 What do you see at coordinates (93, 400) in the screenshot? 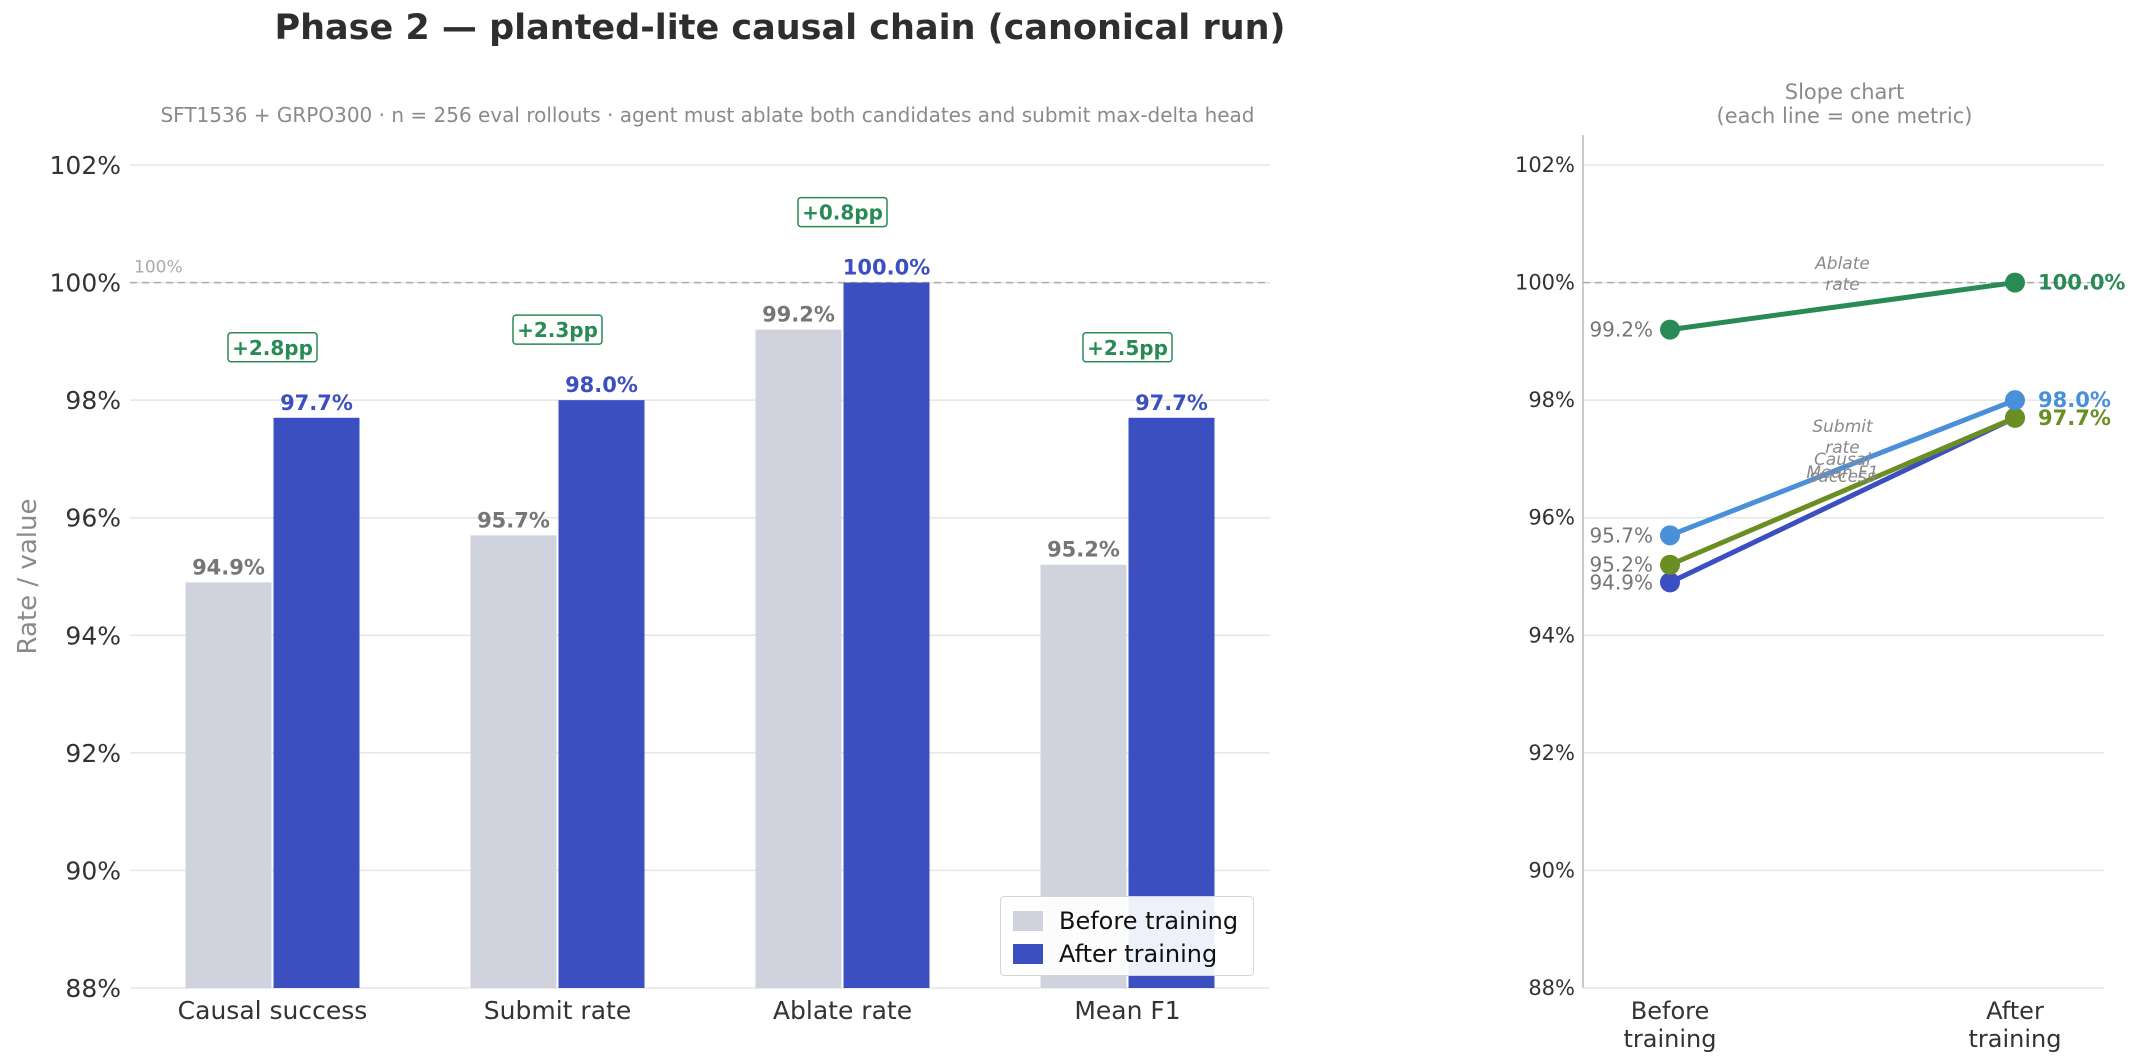
I see `y-tick-label: 98%` at bounding box center [93, 400].